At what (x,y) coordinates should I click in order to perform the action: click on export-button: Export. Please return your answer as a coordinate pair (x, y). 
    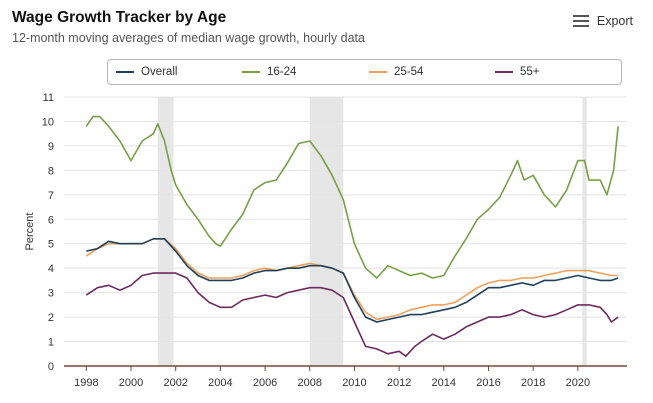
    Looking at the image, I should click on (602, 21).